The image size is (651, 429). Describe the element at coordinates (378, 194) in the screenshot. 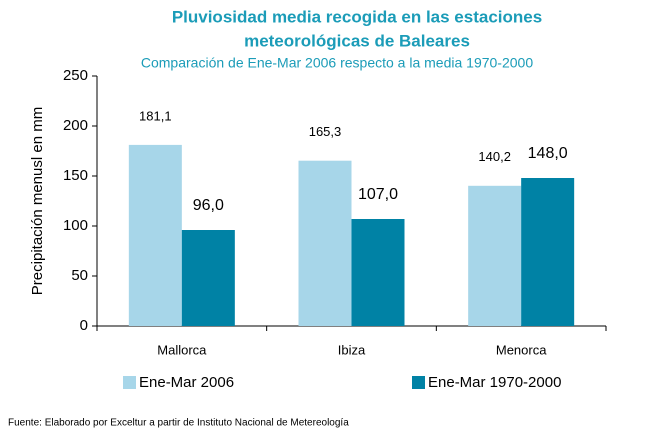

I see `value-label: 107,0` at that location.